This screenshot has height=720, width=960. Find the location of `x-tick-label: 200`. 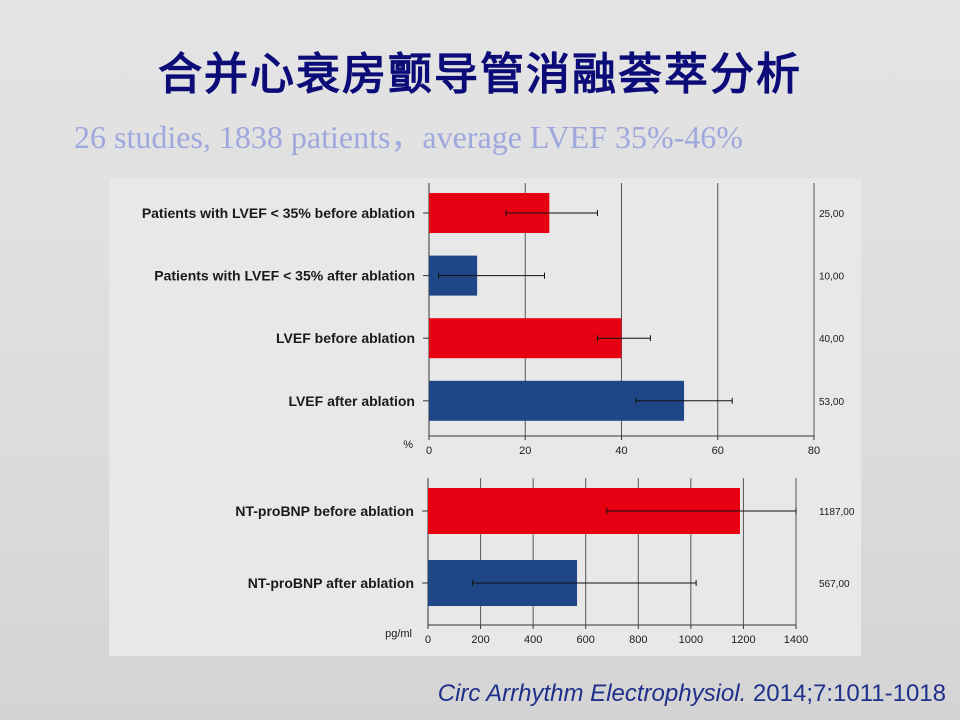

x-tick-label: 200 is located at coordinates (480, 640).